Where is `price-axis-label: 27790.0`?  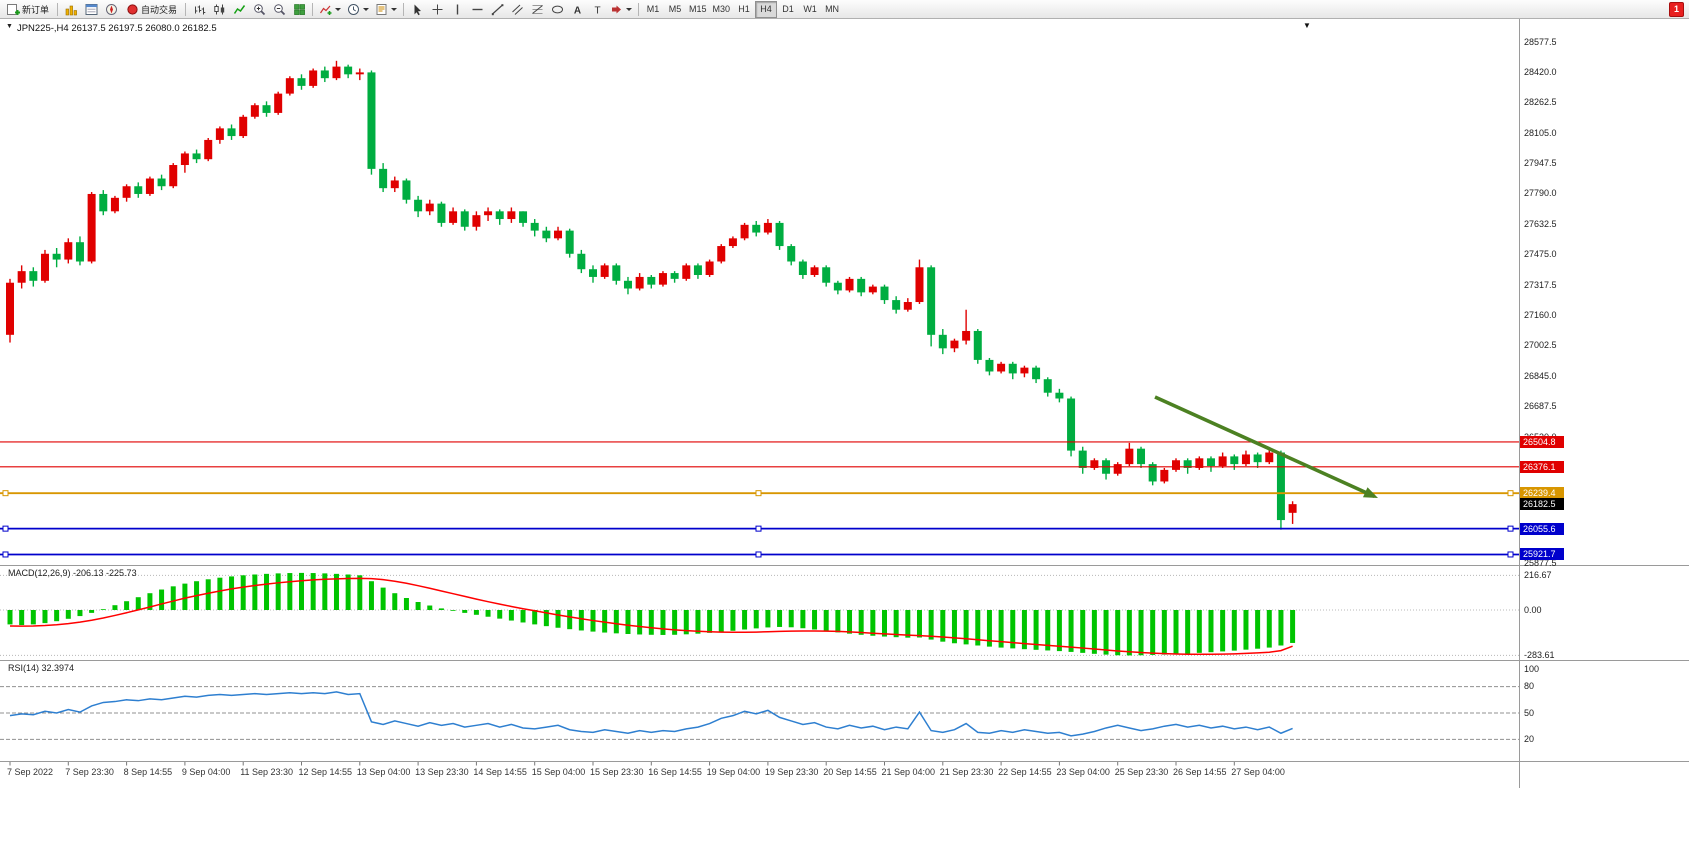
price-axis-label: 27790.0 is located at coordinates (1540, 193).